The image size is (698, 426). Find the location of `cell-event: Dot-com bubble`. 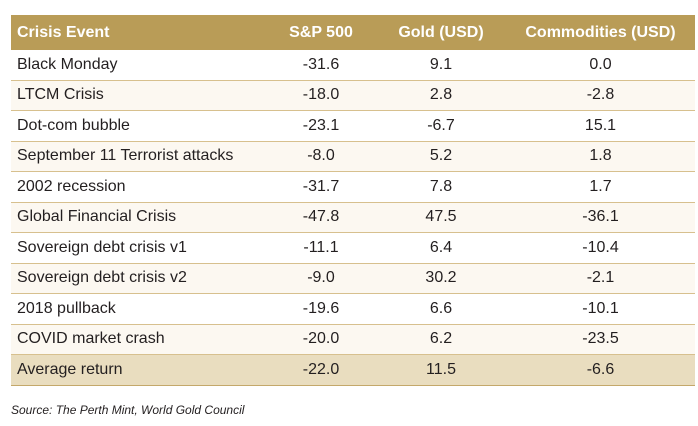

cell-event: Dot-com bubble is located at coordinates (138, 126).